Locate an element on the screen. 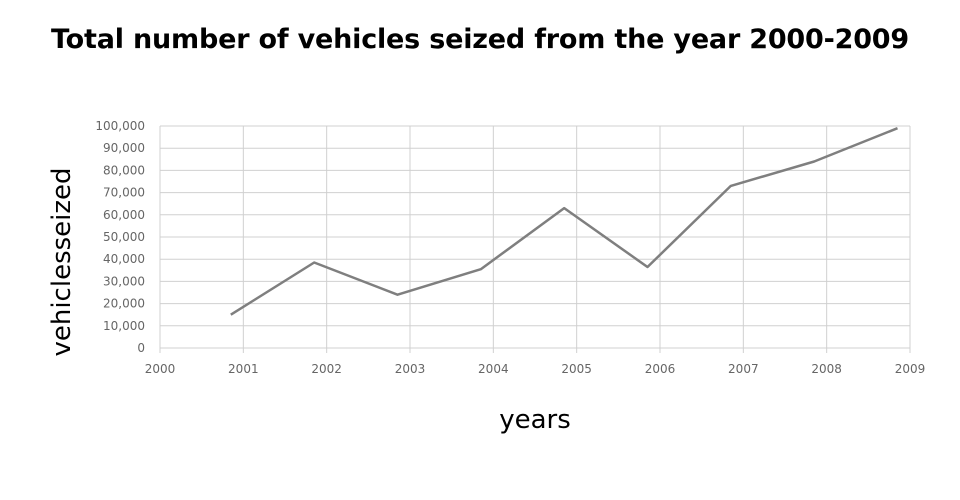 The width and height of the screenshot is (960, 500). x-tick-label: 2008 is located at coordinates (826, 369).